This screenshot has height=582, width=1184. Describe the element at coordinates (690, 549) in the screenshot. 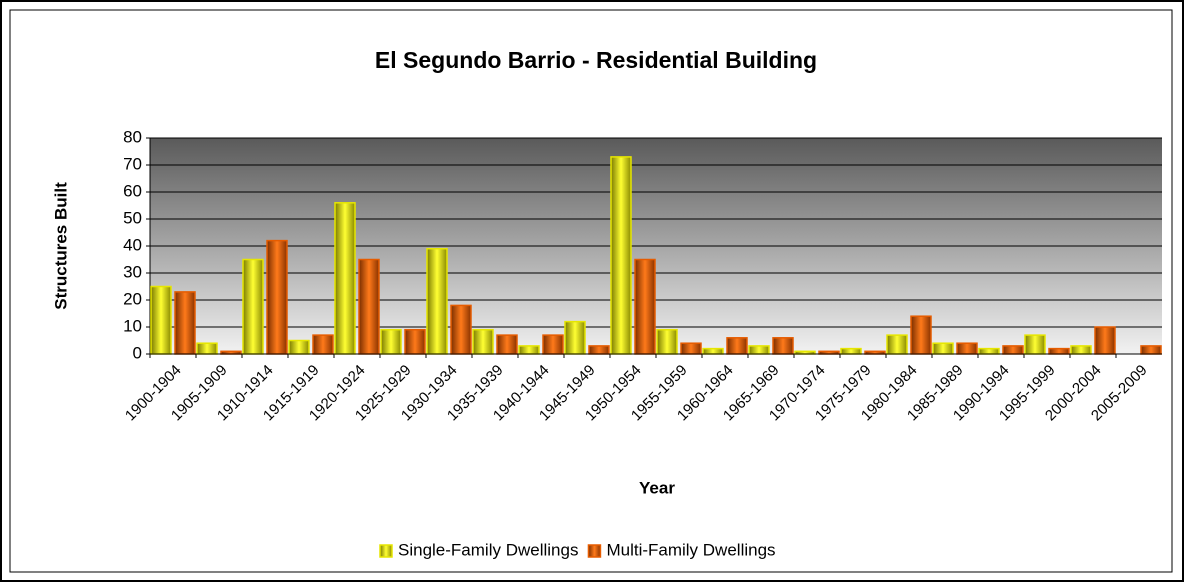

I see `legend-label: Multi-Family Dwellings` at that location.